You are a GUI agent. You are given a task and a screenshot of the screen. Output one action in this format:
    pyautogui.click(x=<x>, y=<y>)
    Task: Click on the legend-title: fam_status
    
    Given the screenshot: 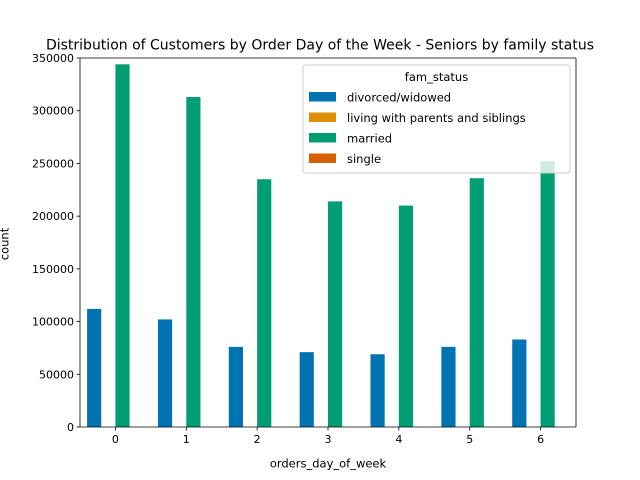 What is the action you would take?
    pyautogui.click(x=436, y=77)
    